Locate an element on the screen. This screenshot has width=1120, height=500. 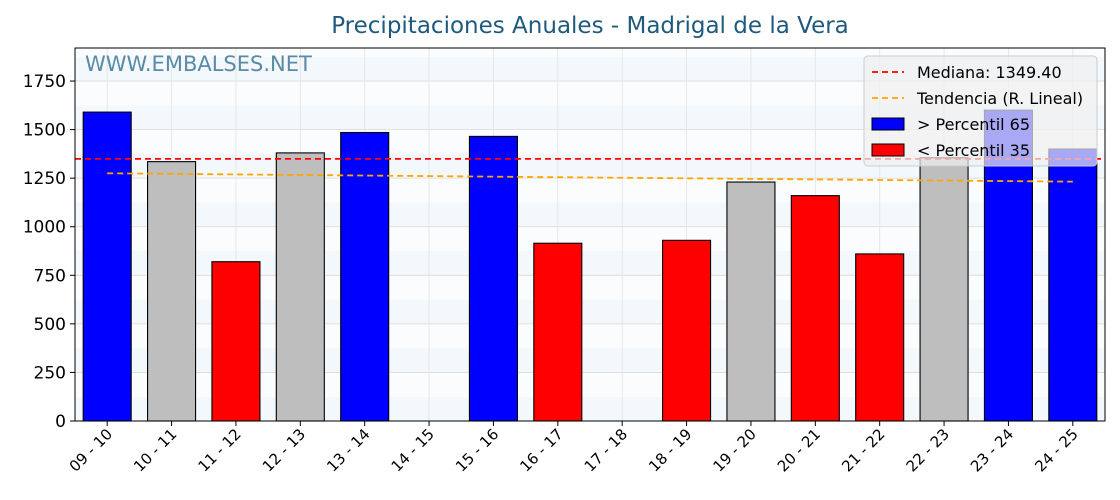
legend-box is located at coordinates (980, 111).